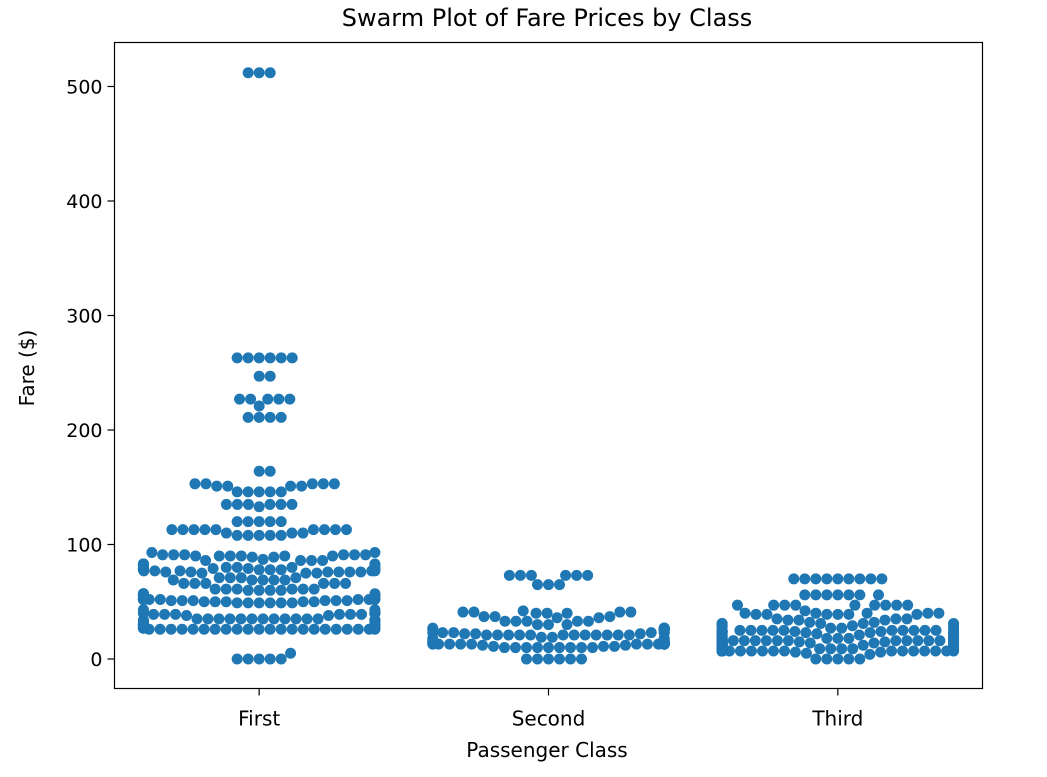  Describe the element at coordinates (84, 88) in the screenshot. I see `y-tick-label: 500` at that location.